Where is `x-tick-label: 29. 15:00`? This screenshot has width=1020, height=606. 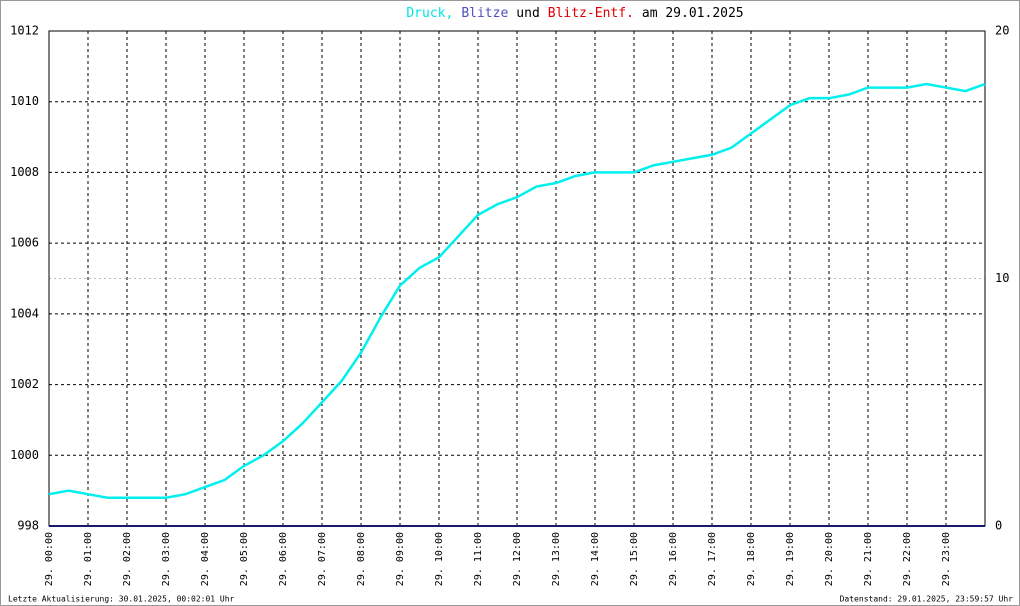 x-tick-label: 29. 15:00 is located at coordinates (634, 559).